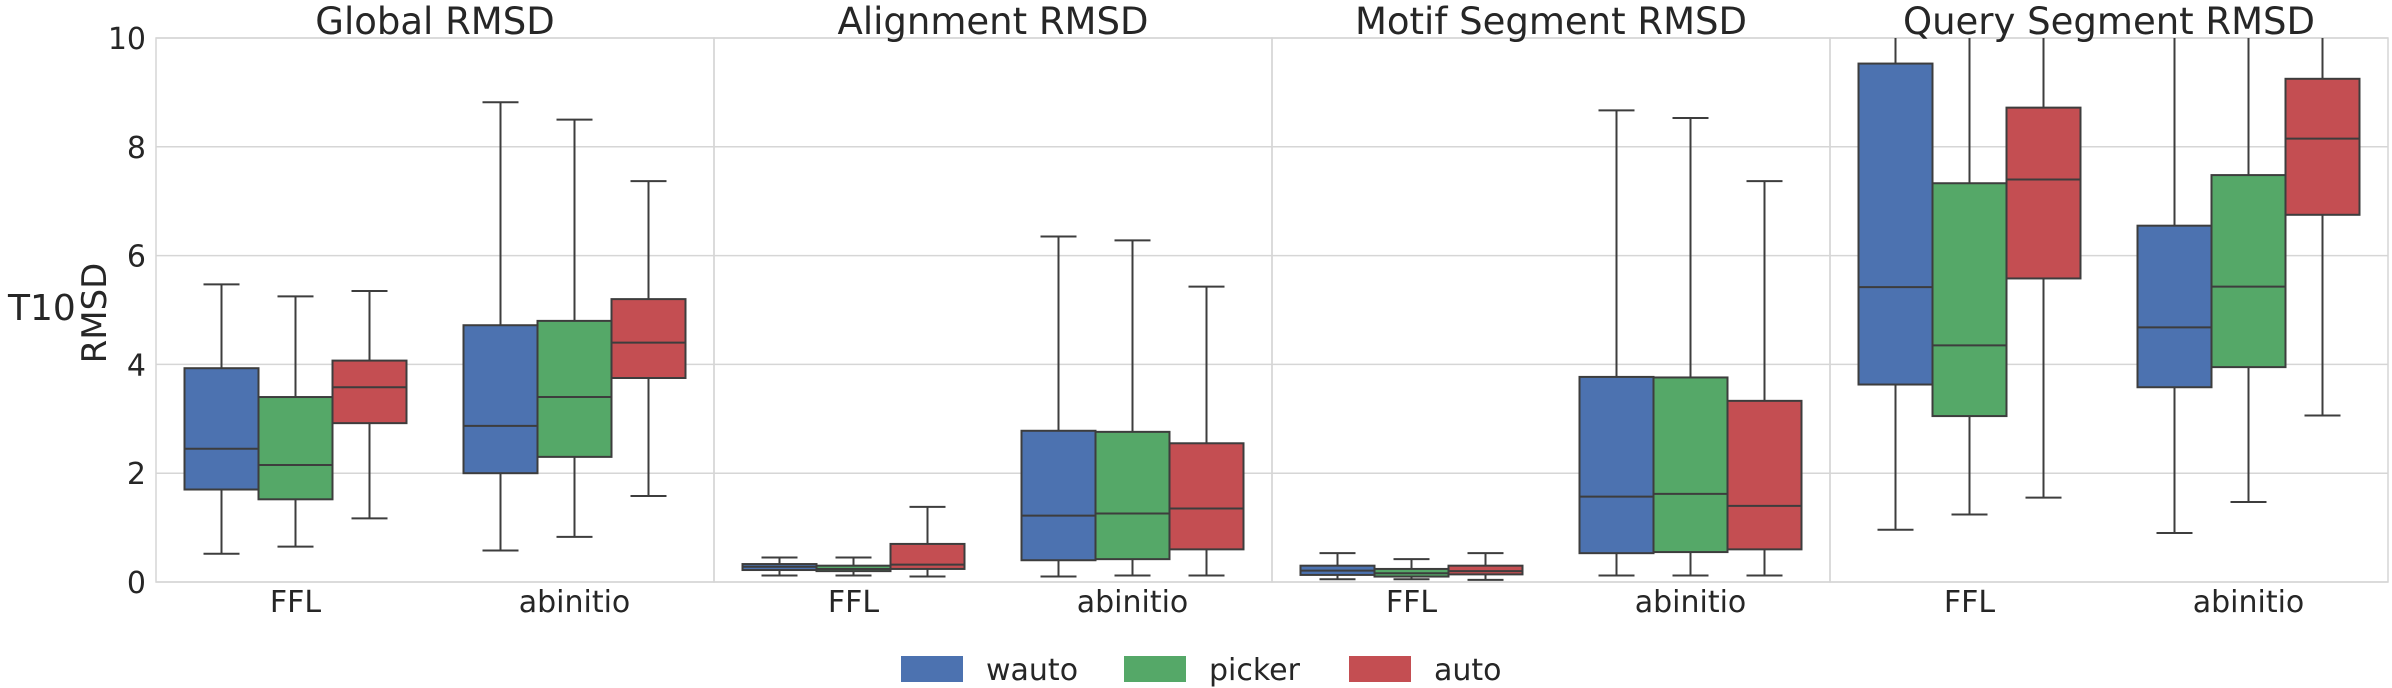 The image size is (2392, 688). What do you see at coordinates (136, 257) in the screenshot?
I see `y-tick-label: 6` at bounding box center [136, 257].